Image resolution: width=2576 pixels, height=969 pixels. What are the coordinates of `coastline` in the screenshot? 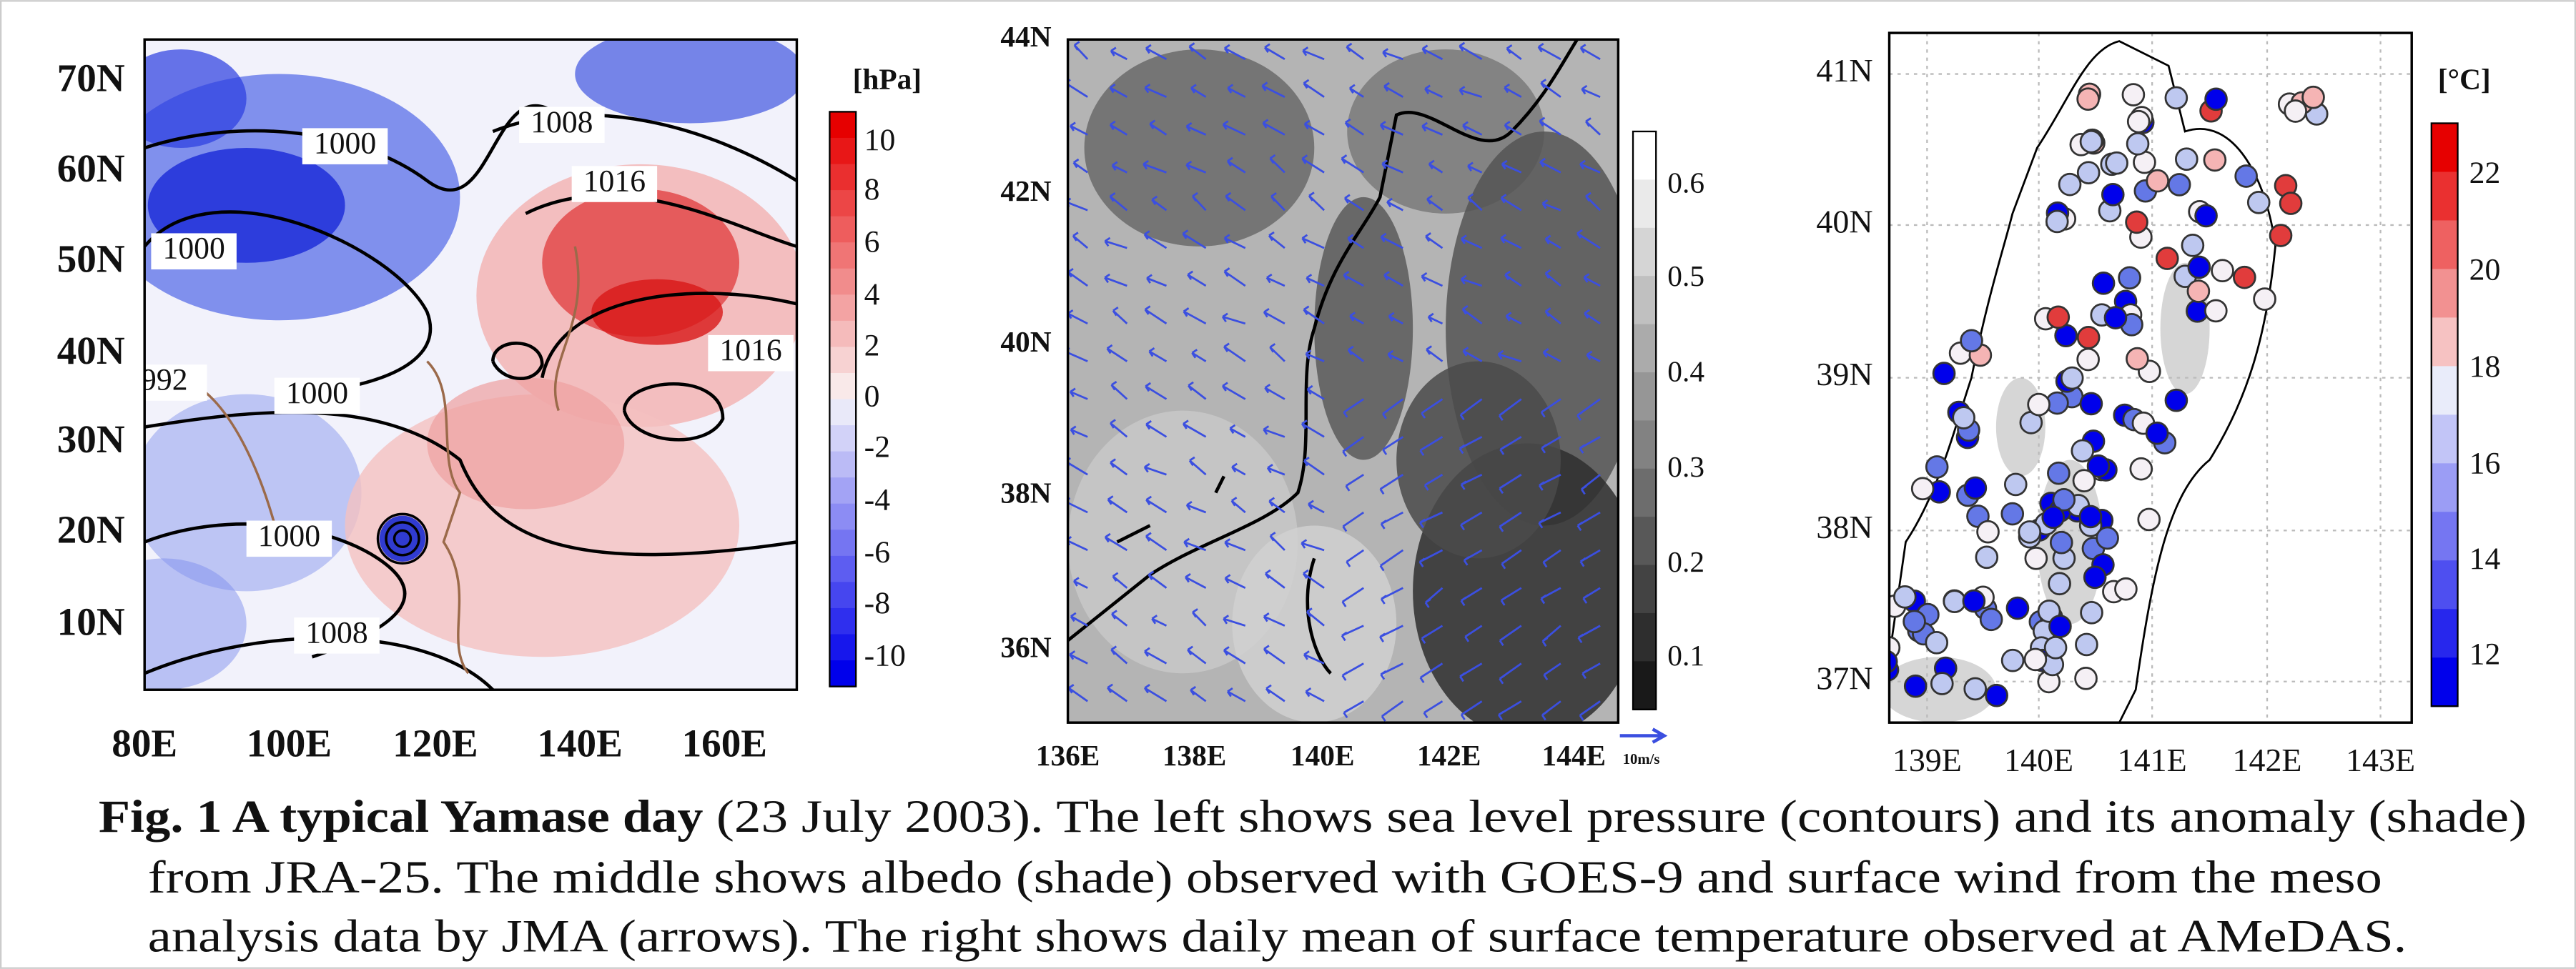 It's located at (2082, 381).